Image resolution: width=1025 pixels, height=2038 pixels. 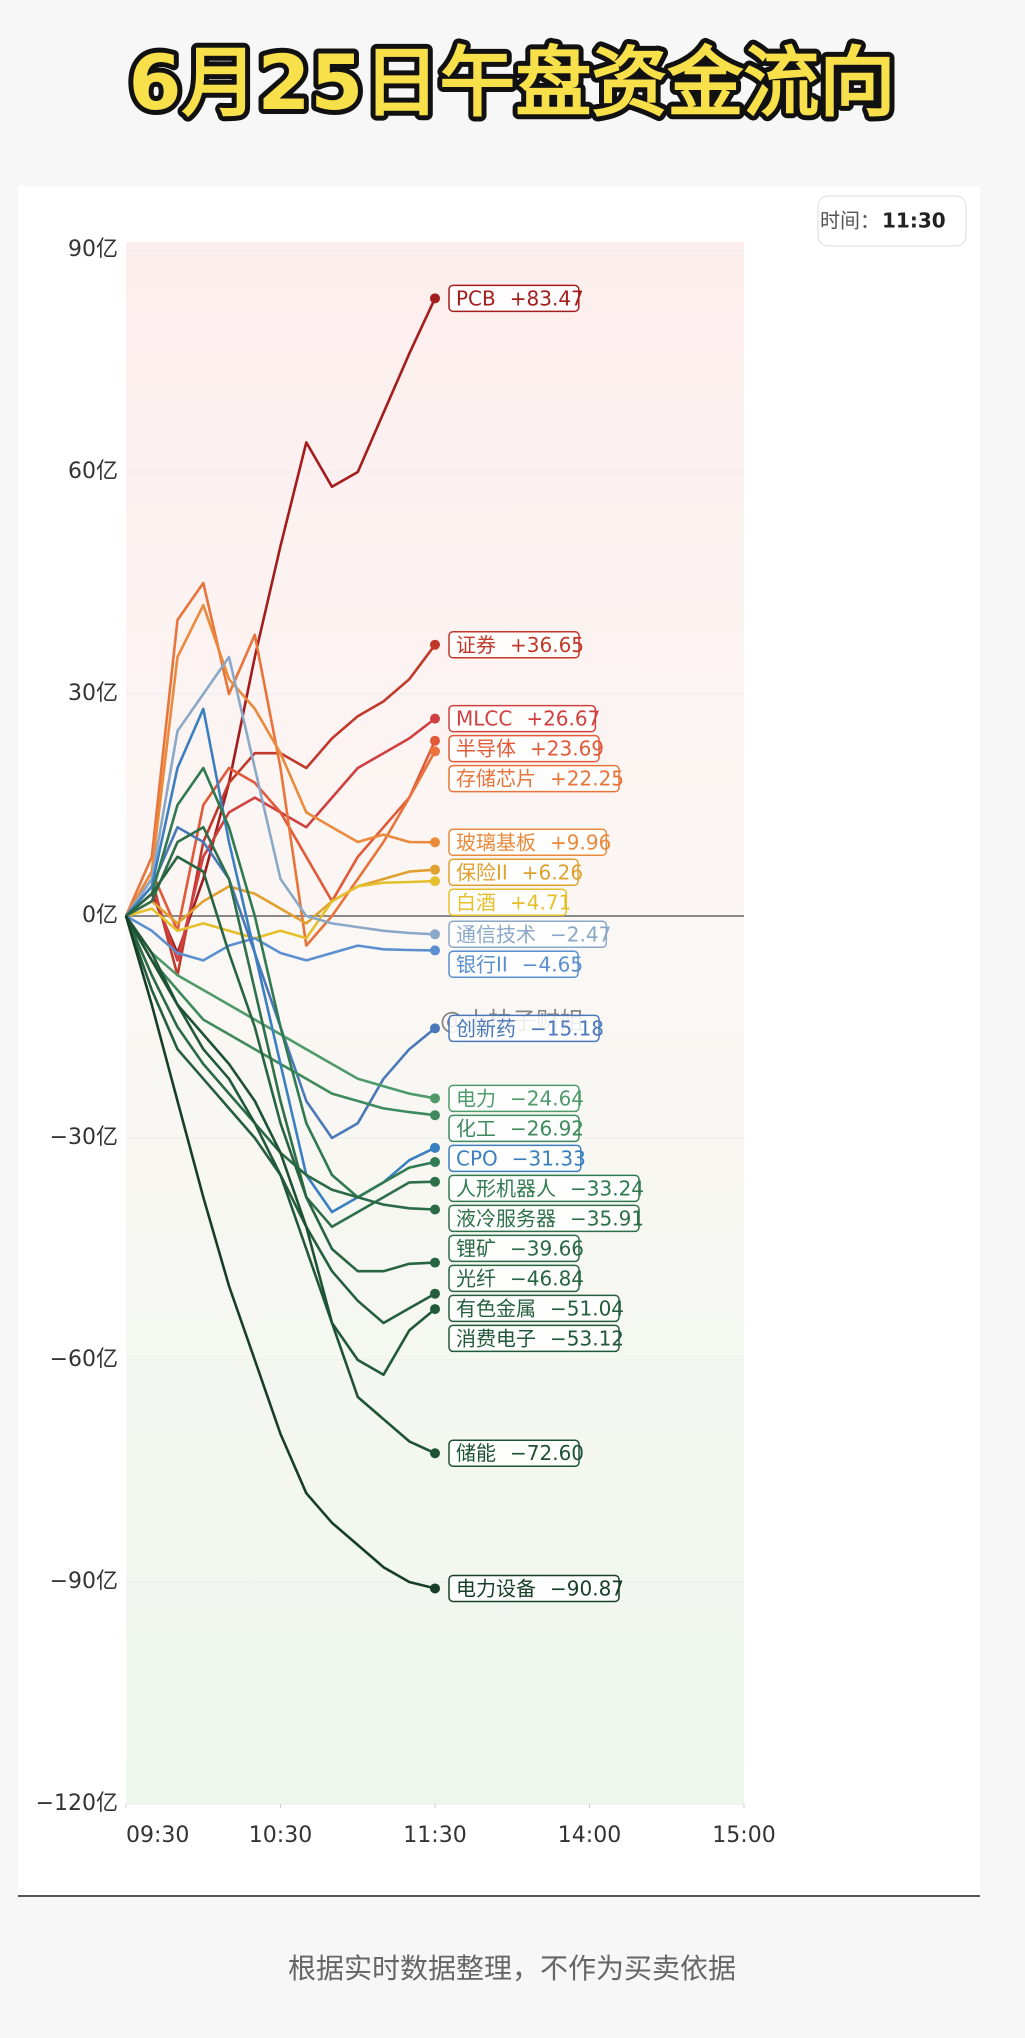 I want to click on label-text: 储能 −72.60, so click(x=520, y=1453).